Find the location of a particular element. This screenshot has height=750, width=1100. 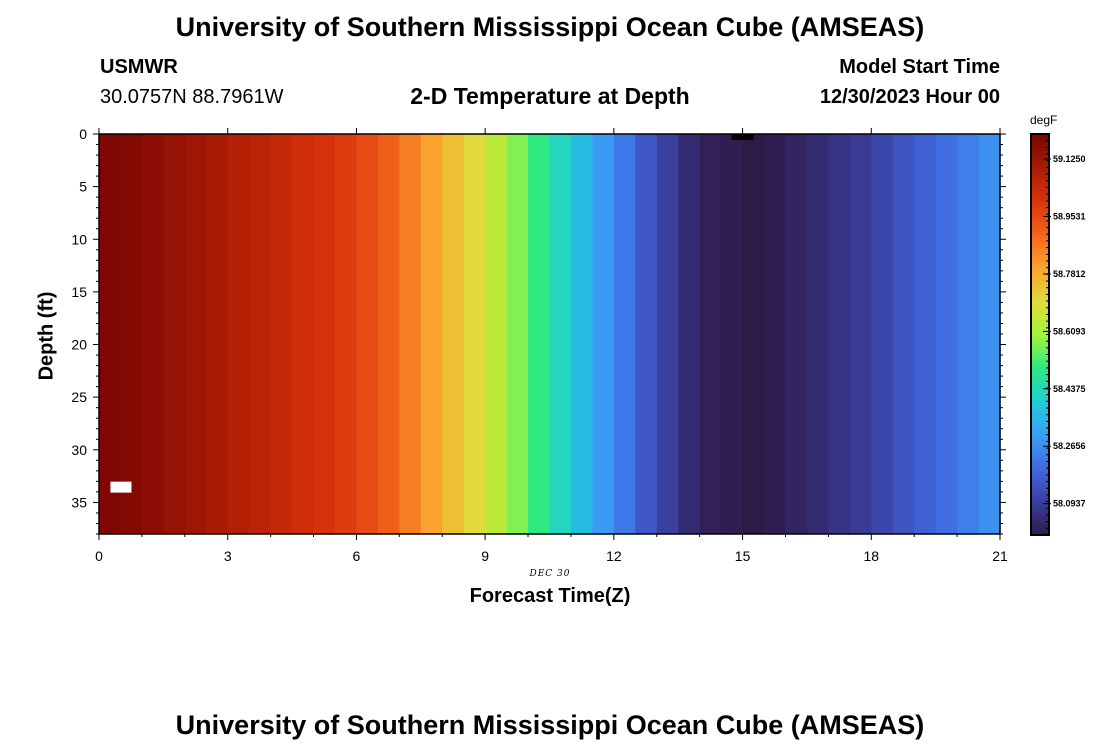

y-tick-label: 20 is located at coordinates (79, 345).